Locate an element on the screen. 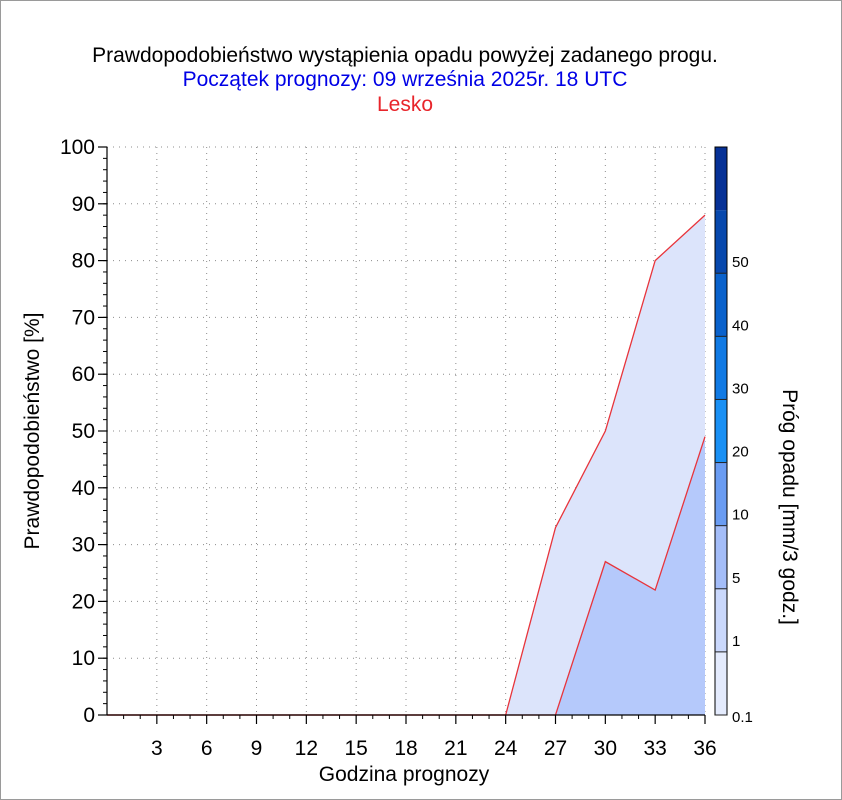  colorbar-tick-label: 1 is located at coordinates (736, 641).